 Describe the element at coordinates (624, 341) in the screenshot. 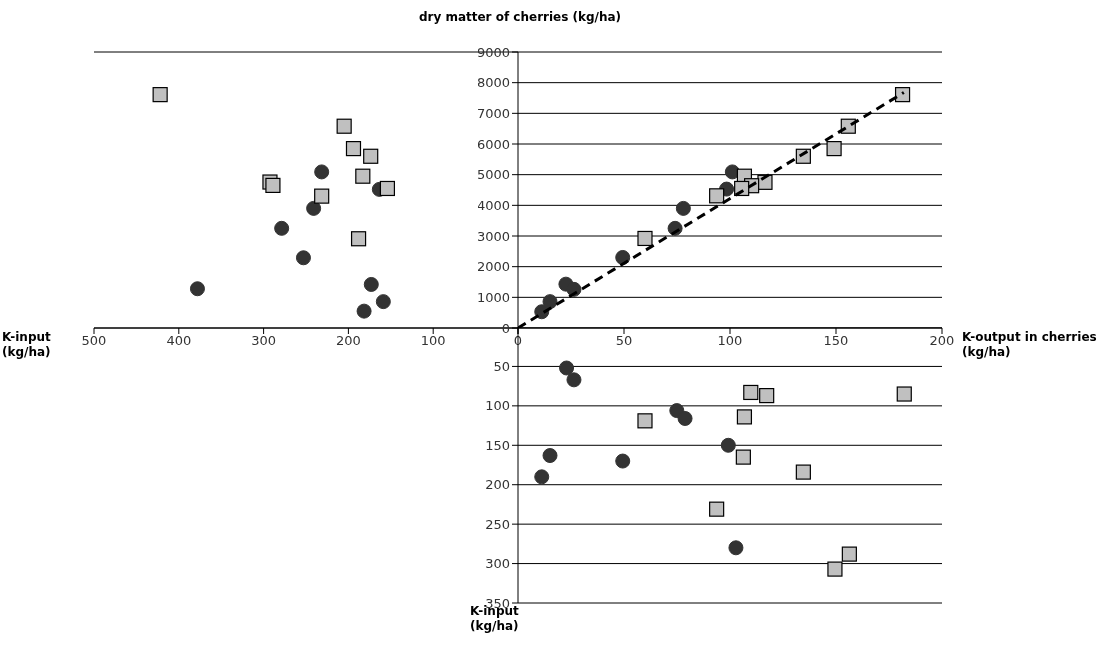

I see `x-tick-label: 50` at that location.